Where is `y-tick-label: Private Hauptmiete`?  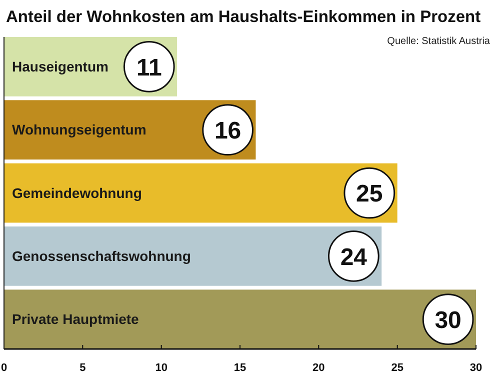
y-tick-label: Private Hauptmiete is located at coordinates (76, 319).